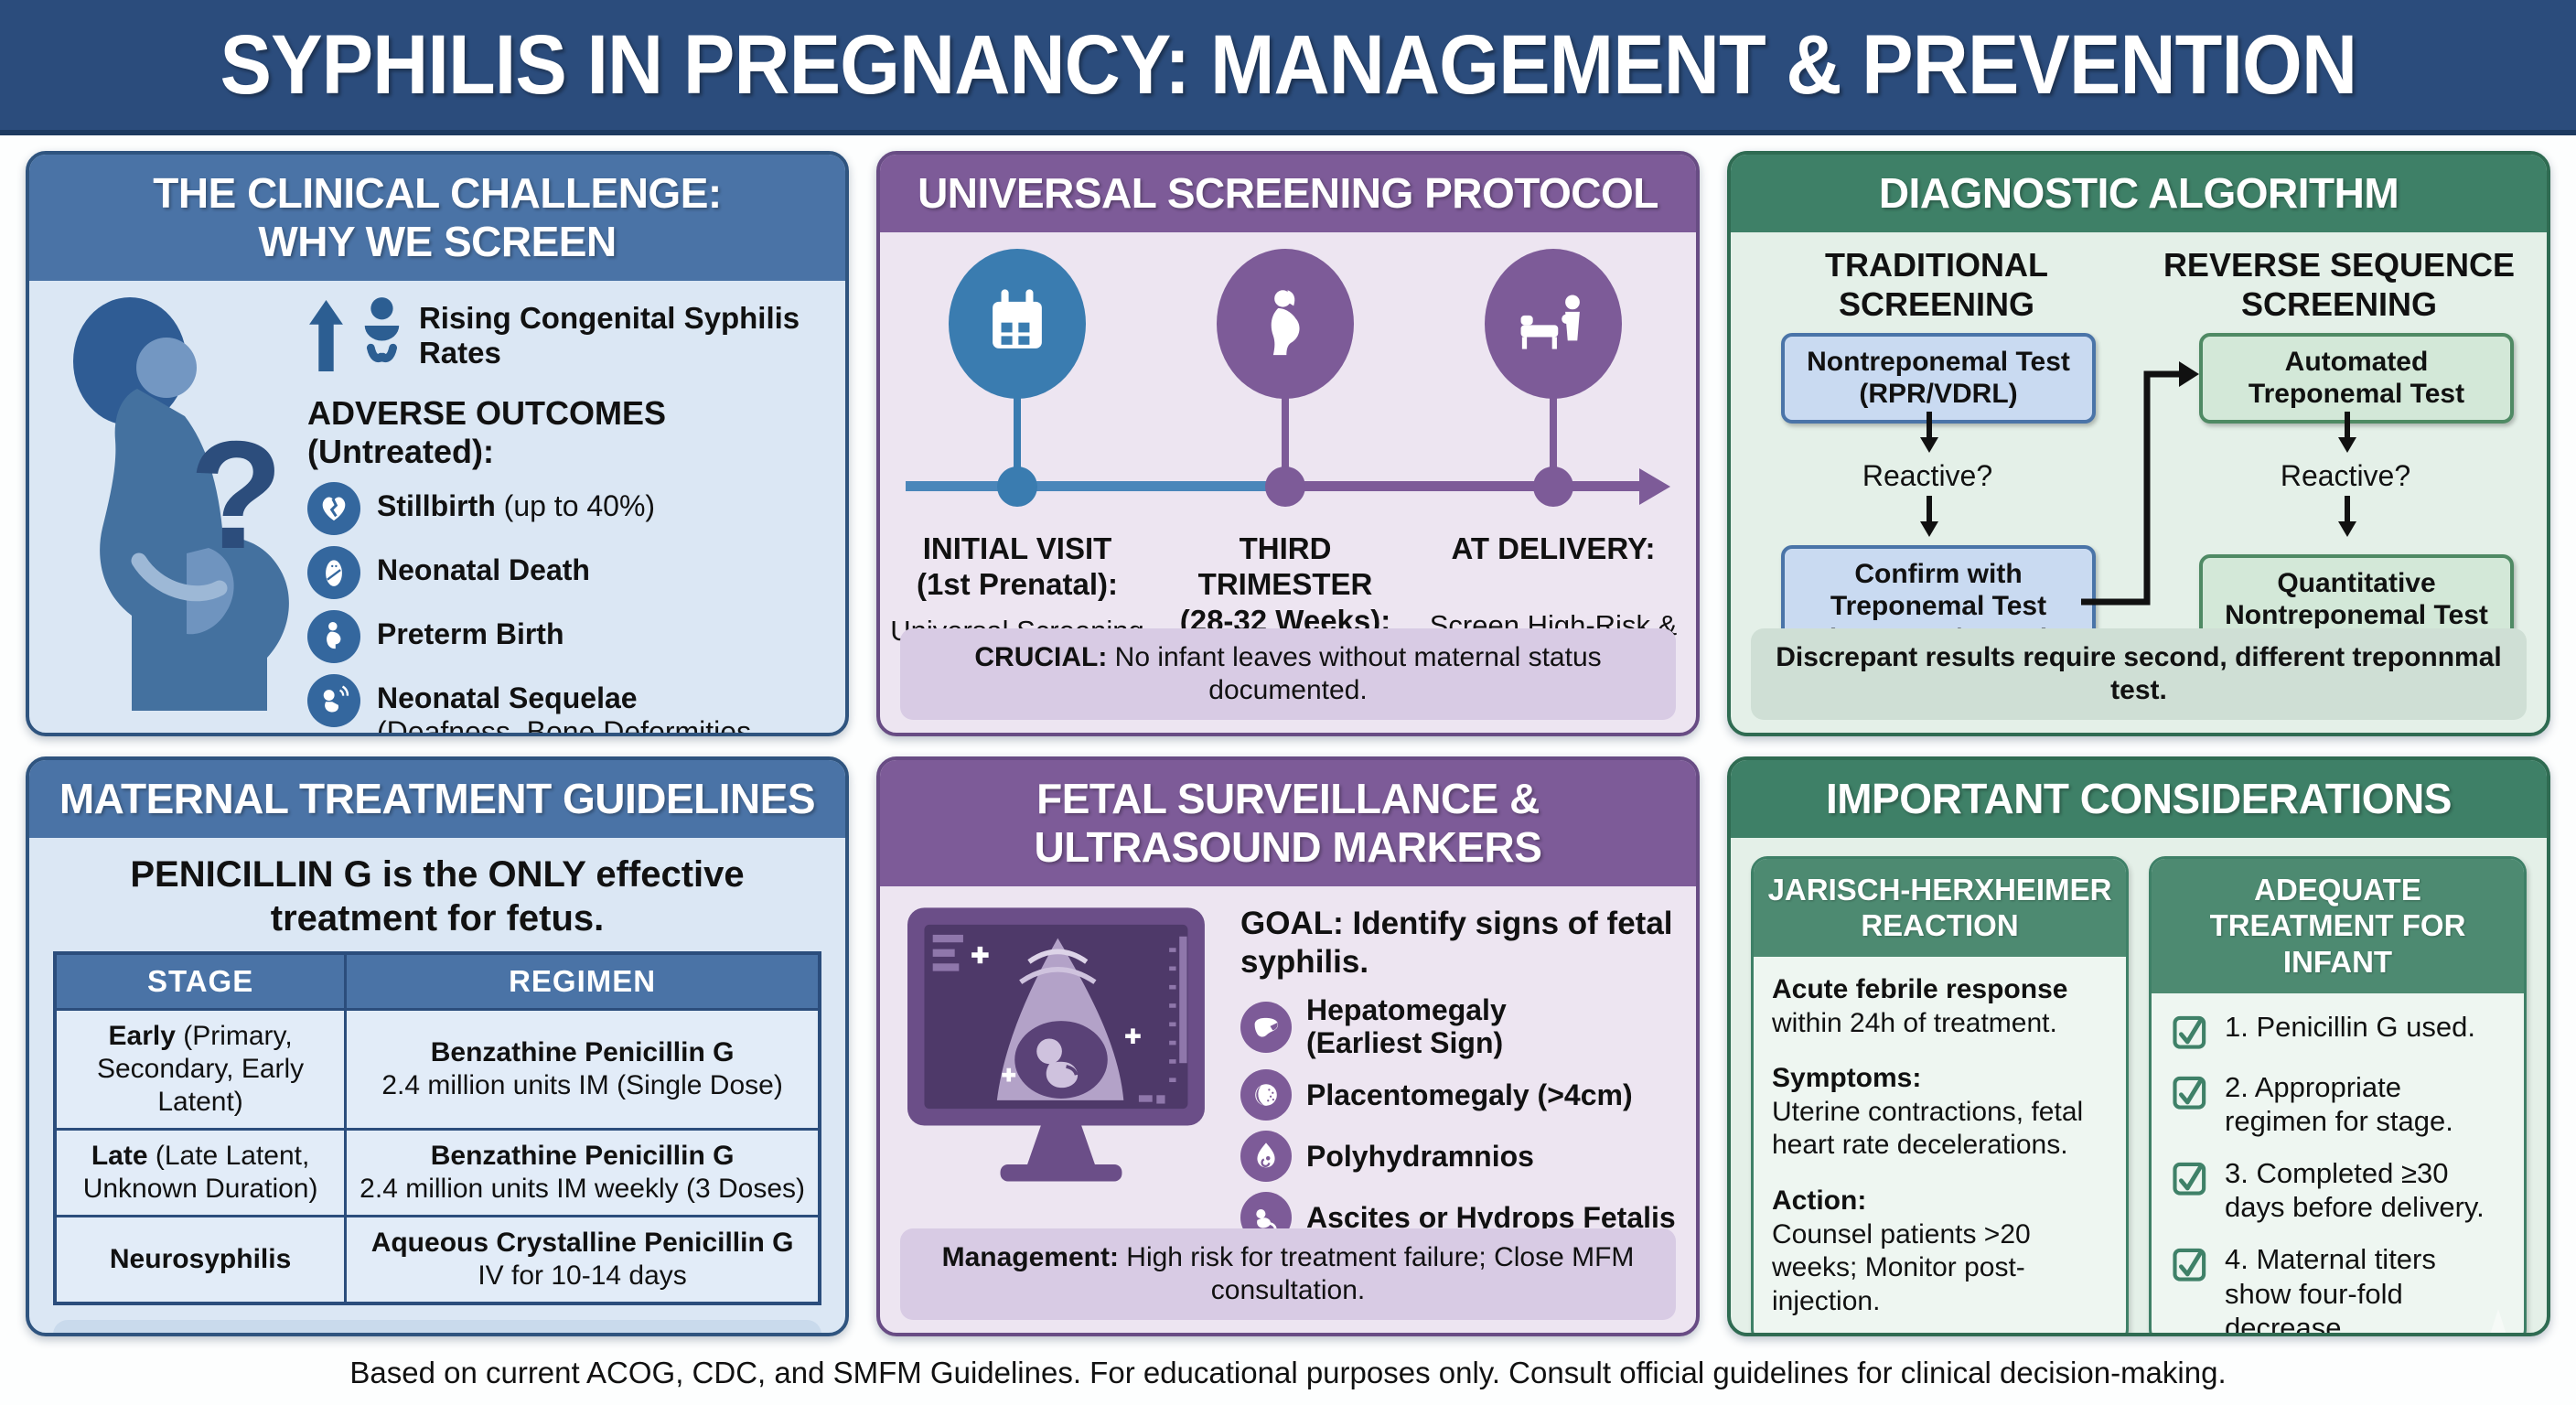 The image size is (2576, 1405). I want to click on panel-screening-protocol: UNIVERSAL SCREENING PROTOCOL, so click(1288, 443).